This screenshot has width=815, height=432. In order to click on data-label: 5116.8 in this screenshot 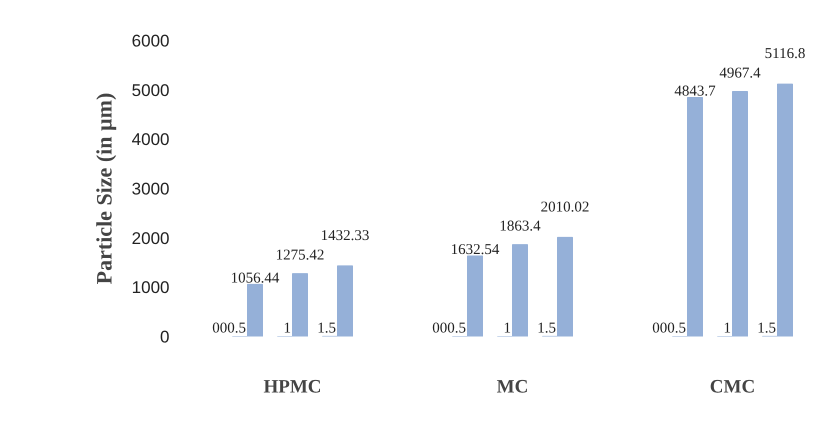, I will do `click(785, 54)`.